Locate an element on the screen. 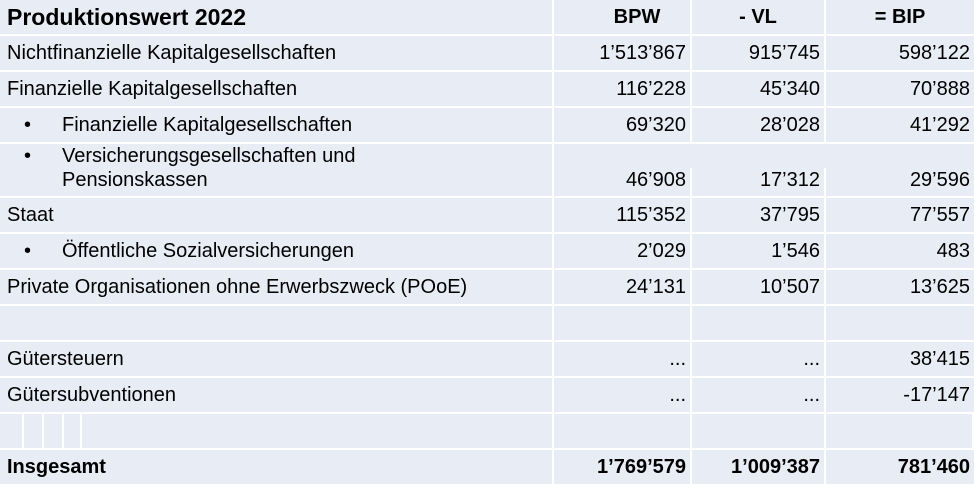  value-bip: 38’415 is located at coordinates (939, 359).